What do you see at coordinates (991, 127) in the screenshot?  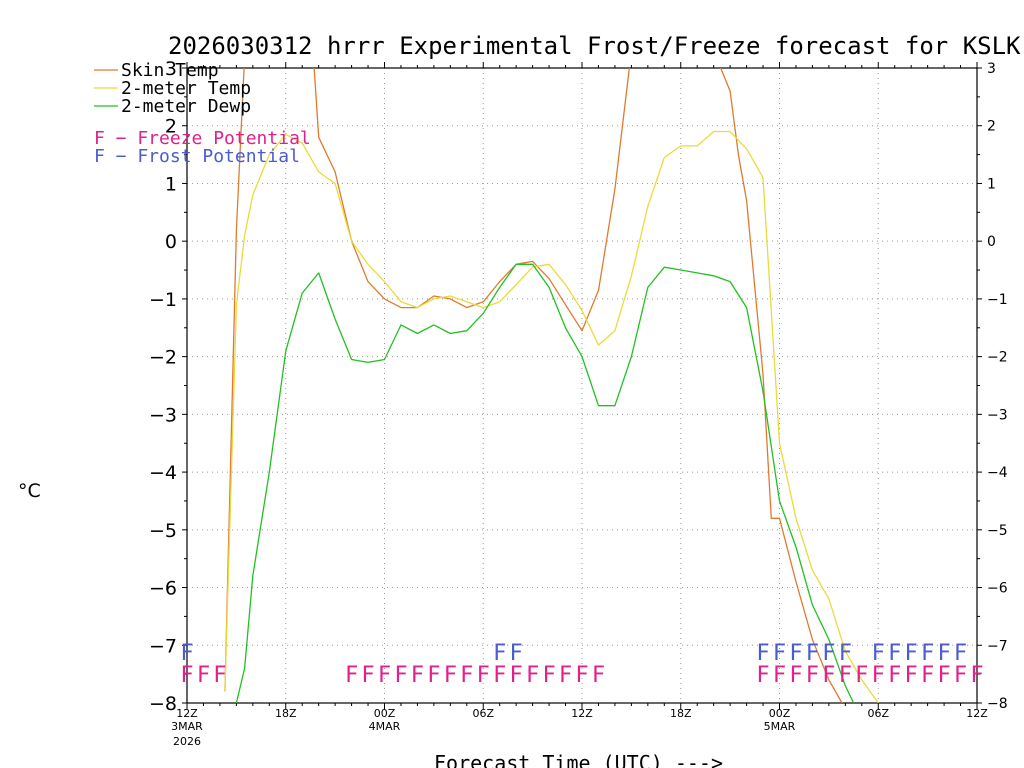 I see `y-tick-label-right: 2` at bounding box center [991, 127].